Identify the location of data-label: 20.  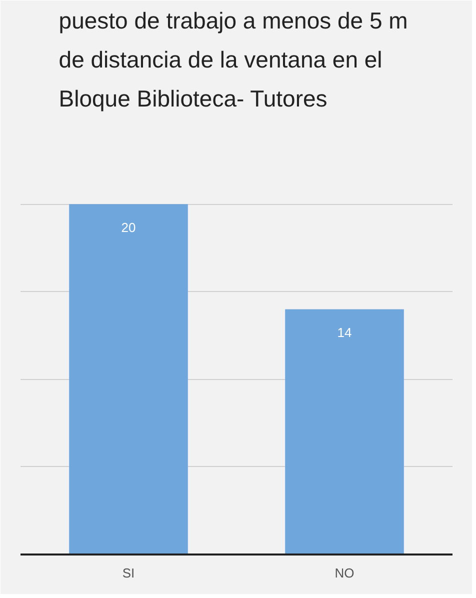
(128, 228).